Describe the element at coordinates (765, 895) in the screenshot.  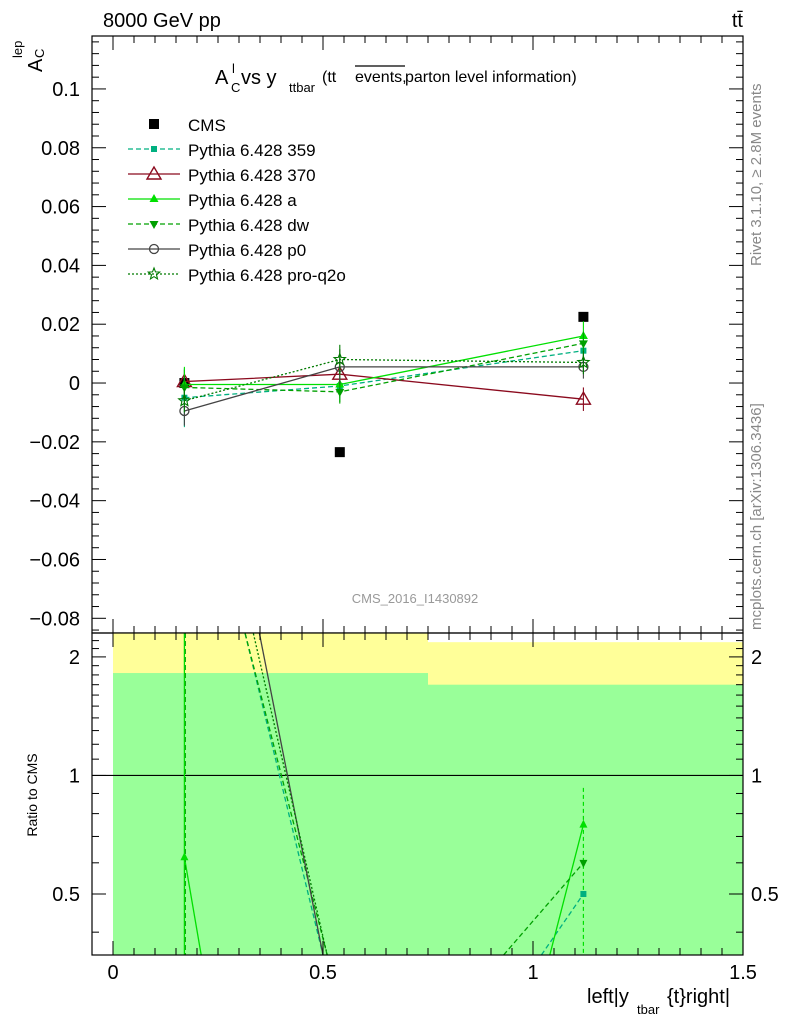
I see `ratio-ytick-label-right-0: 0.5` at that location.